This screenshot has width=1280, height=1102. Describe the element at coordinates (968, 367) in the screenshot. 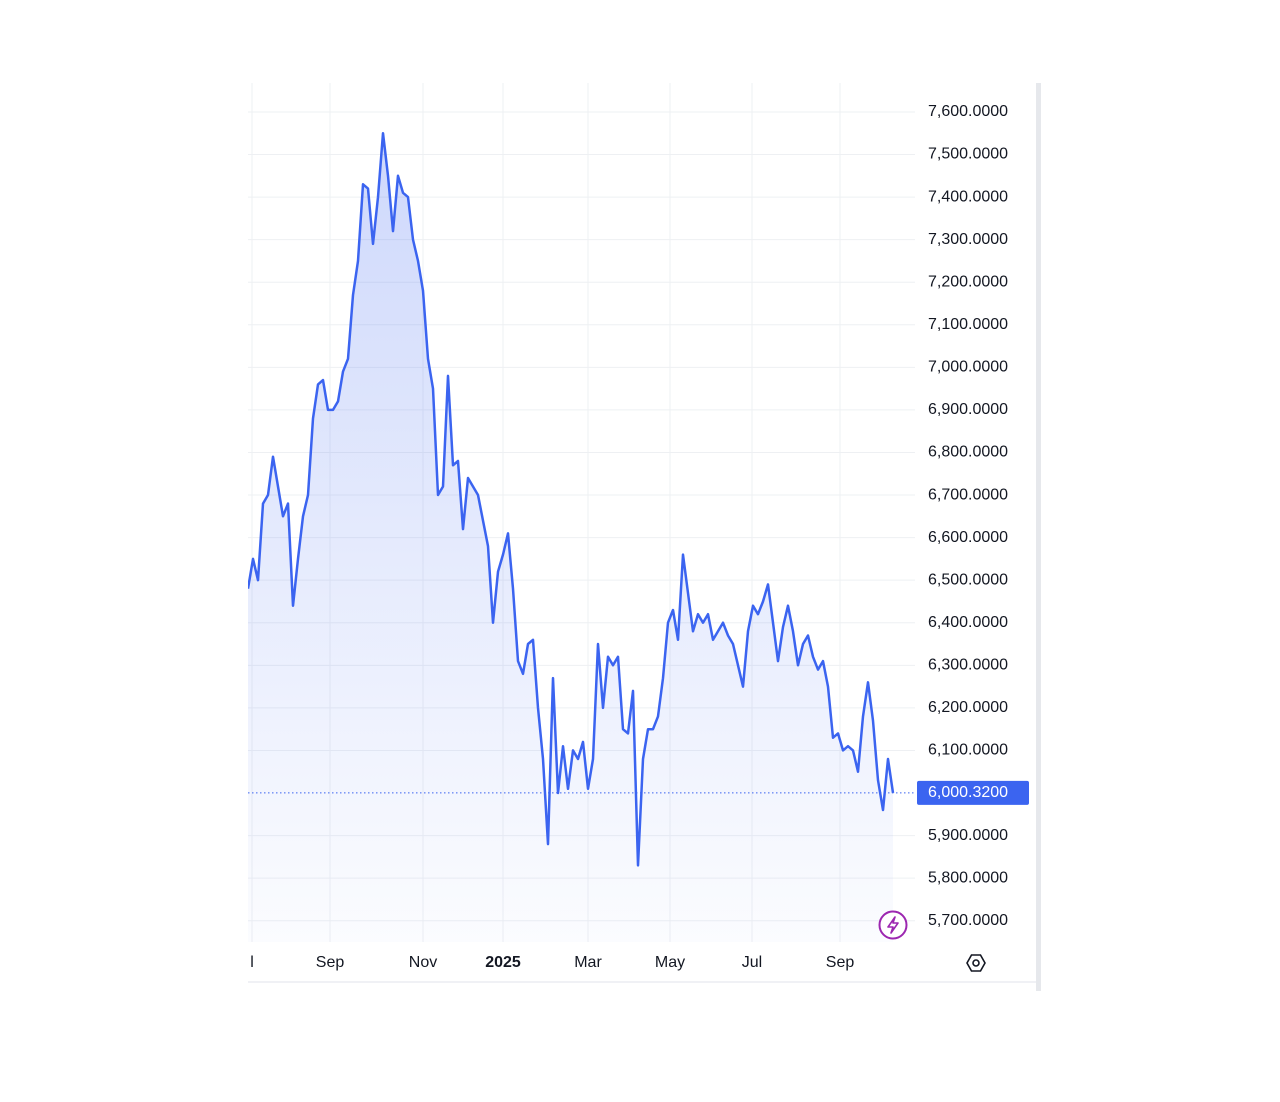

I see `y-tick-label: 7,000.0000` at that location.